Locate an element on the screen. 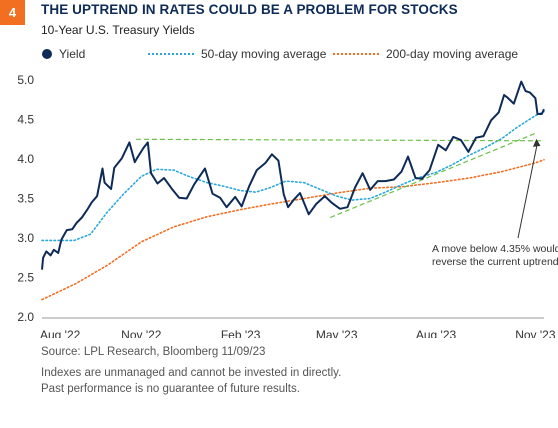  x-tick-label: May '23 is located at coordinates (337, 333).